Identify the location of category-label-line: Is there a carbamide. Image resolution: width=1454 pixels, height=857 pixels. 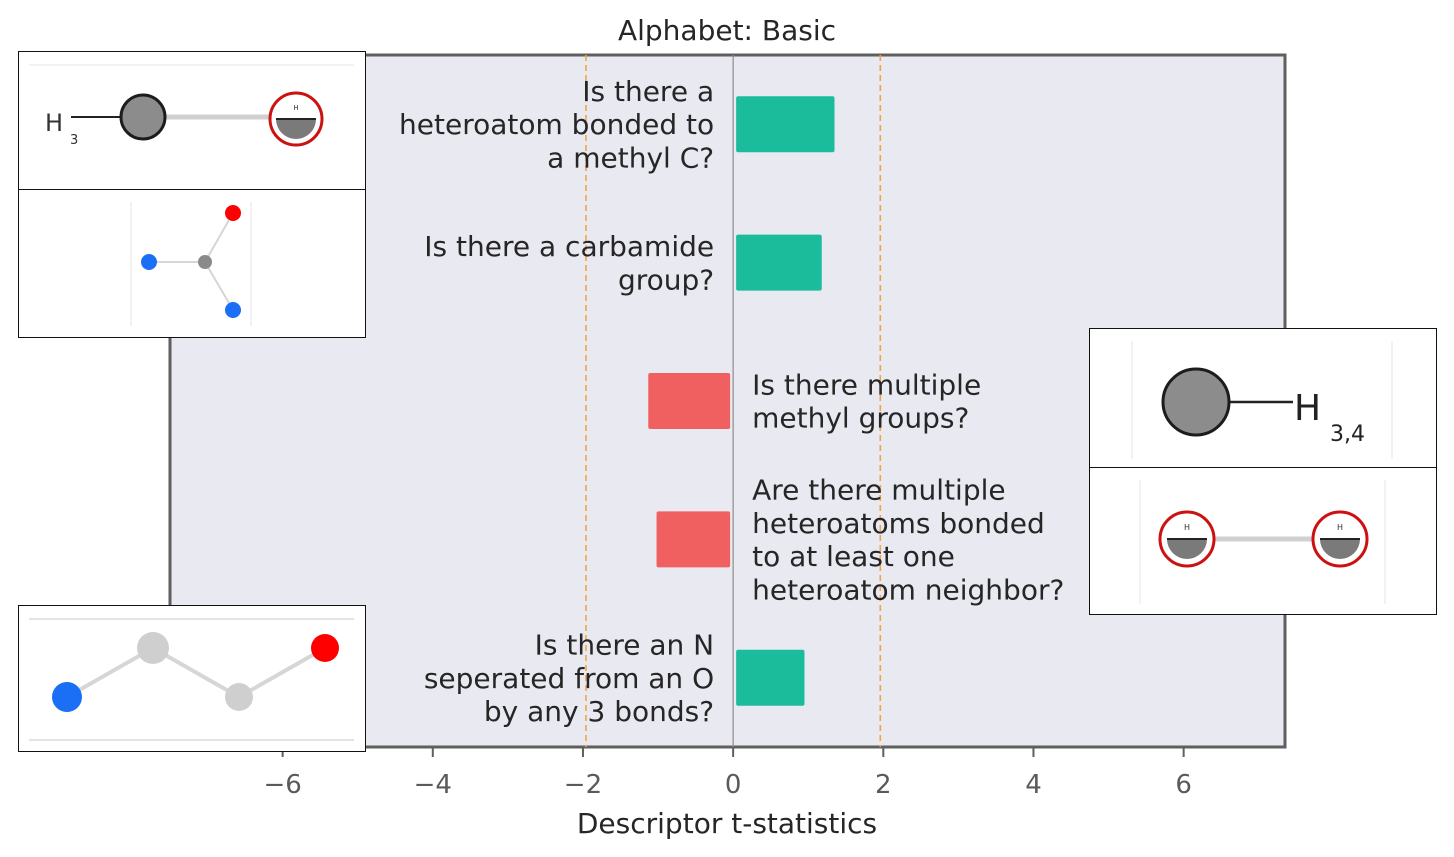
(569, 246).